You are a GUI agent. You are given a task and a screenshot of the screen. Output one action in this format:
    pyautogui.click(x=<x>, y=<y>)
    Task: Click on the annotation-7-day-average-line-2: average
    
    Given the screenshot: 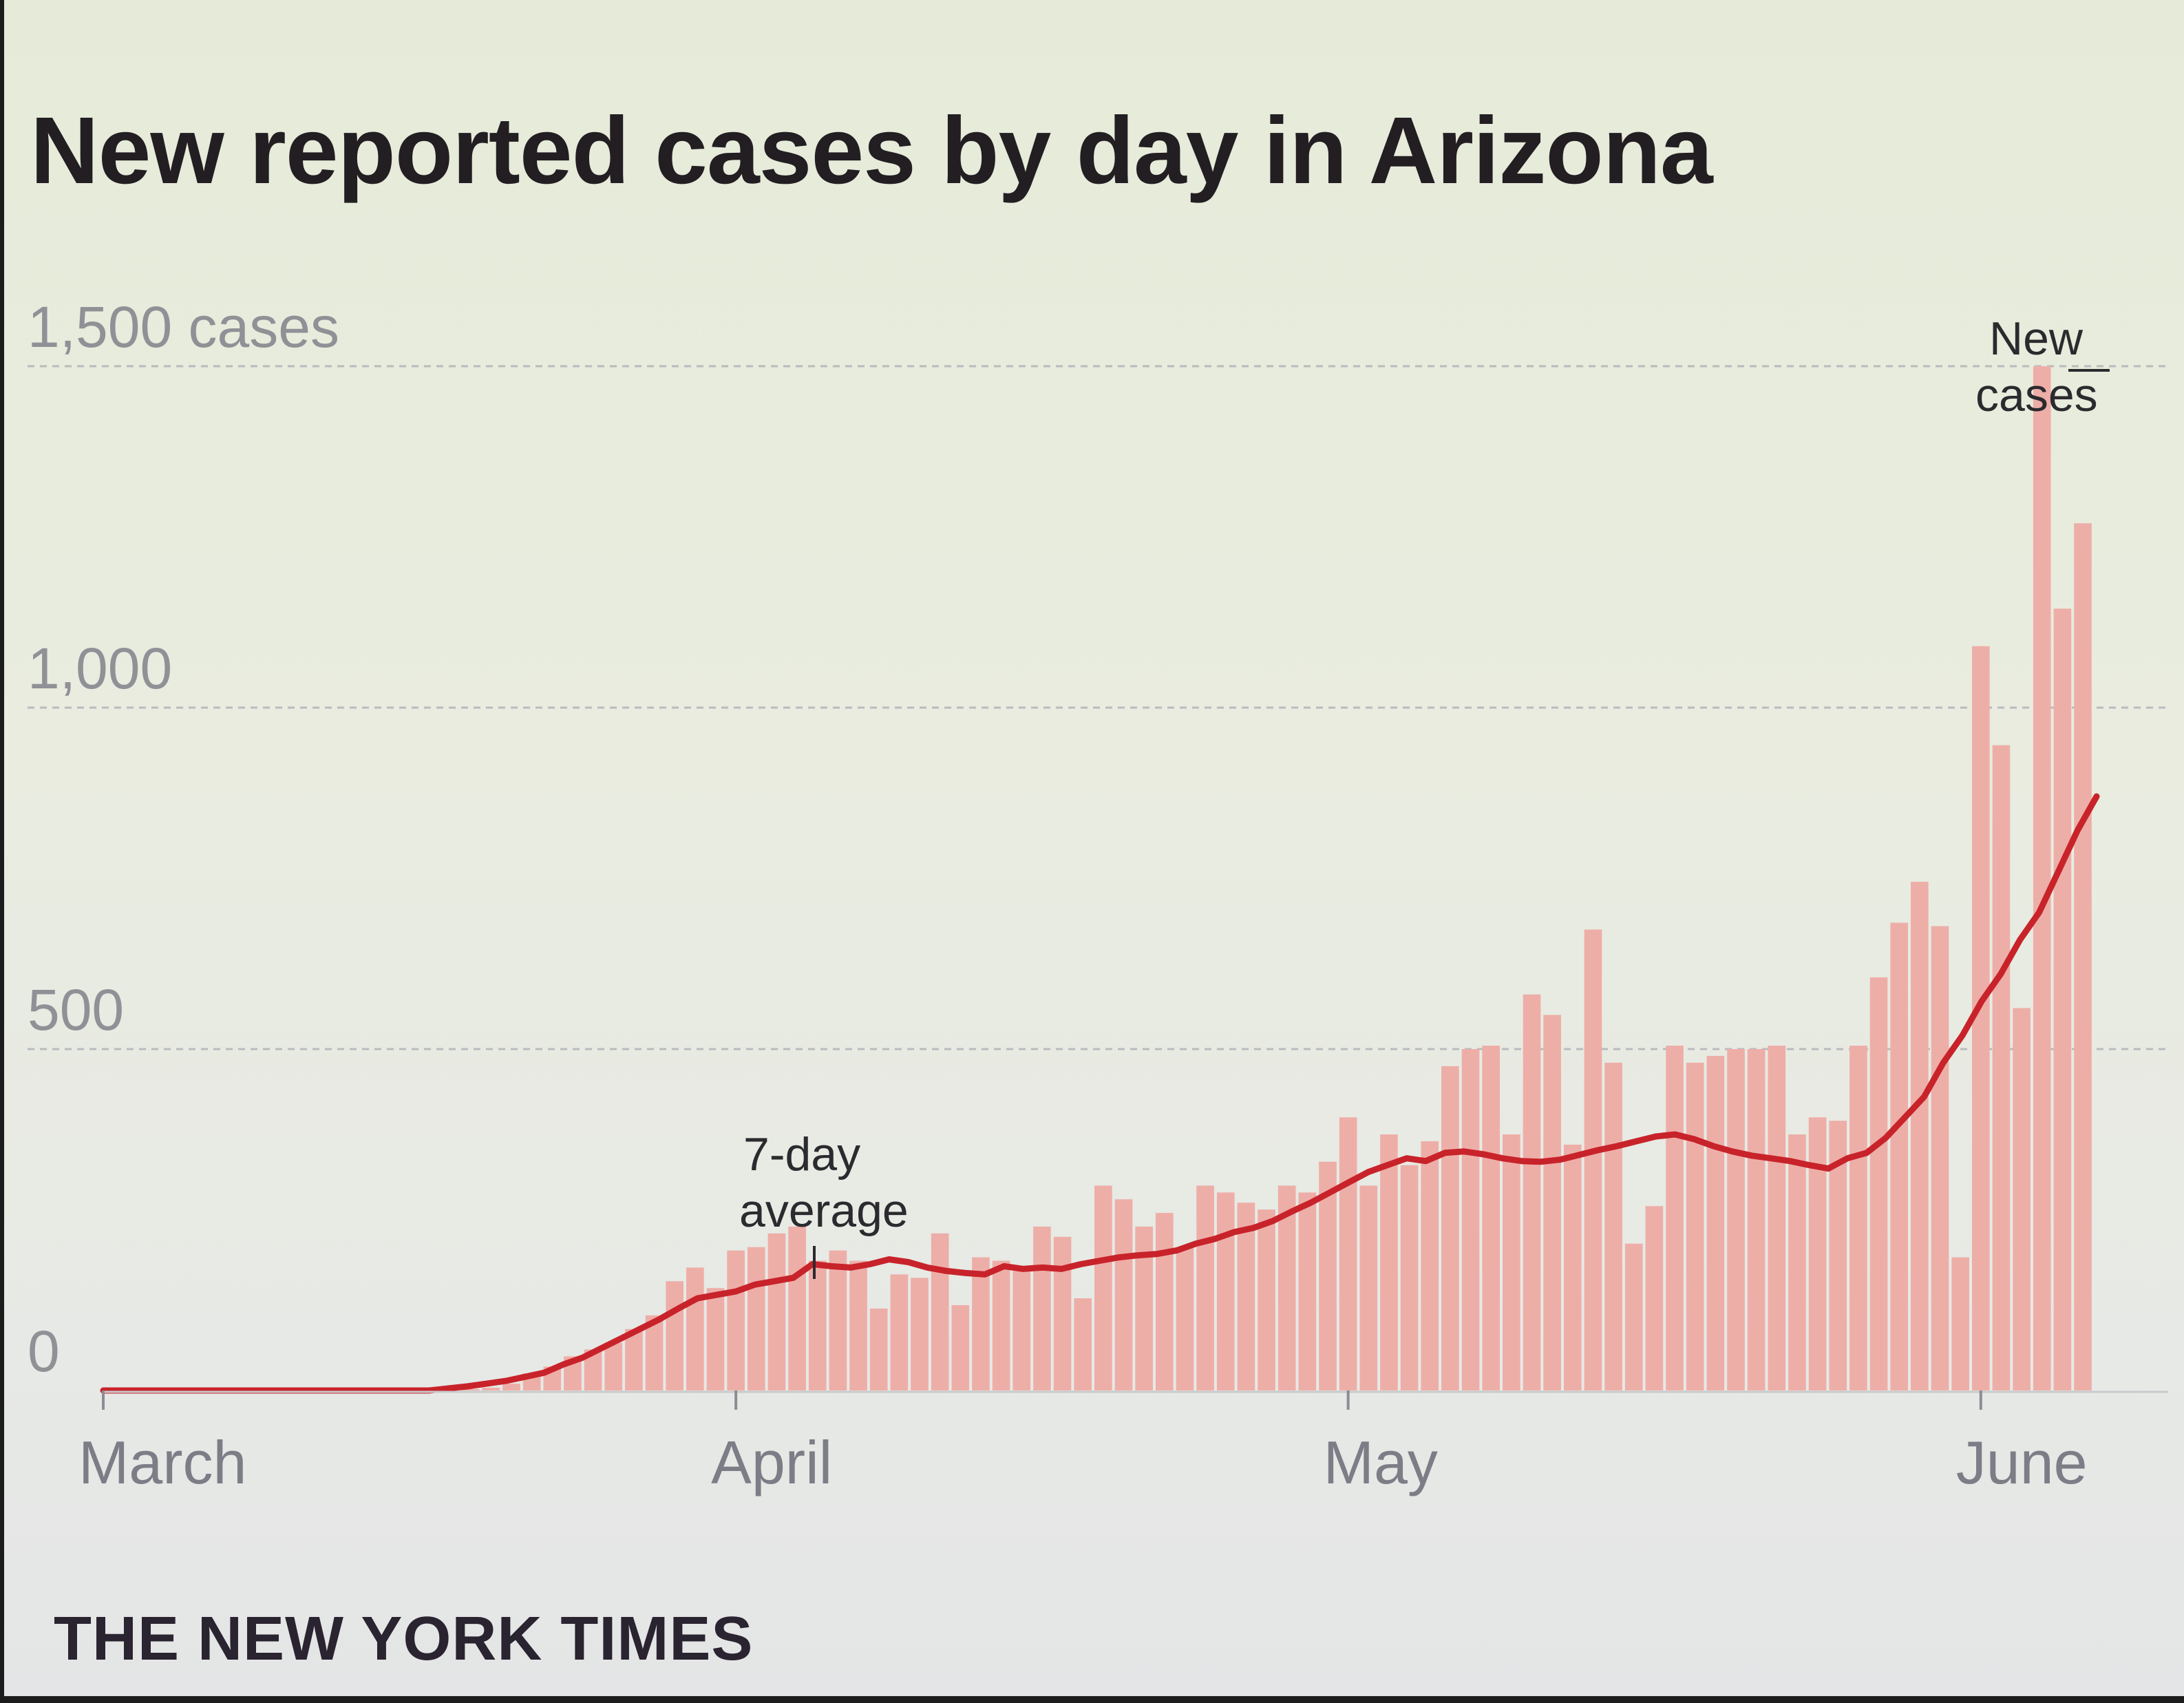 What is the action you would take?
    pyautogui.click(x=824, y=1211)
    